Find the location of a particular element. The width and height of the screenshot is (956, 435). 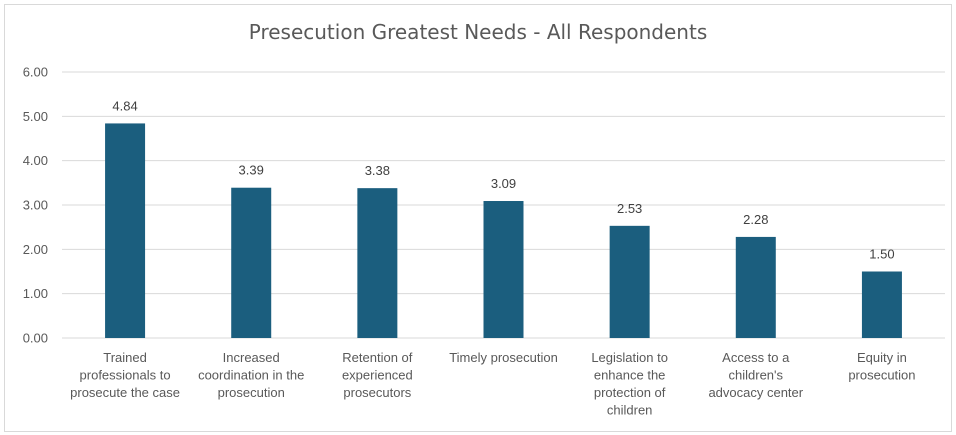

x-category-label-line: professionals to is located at coordinates (125, 375).